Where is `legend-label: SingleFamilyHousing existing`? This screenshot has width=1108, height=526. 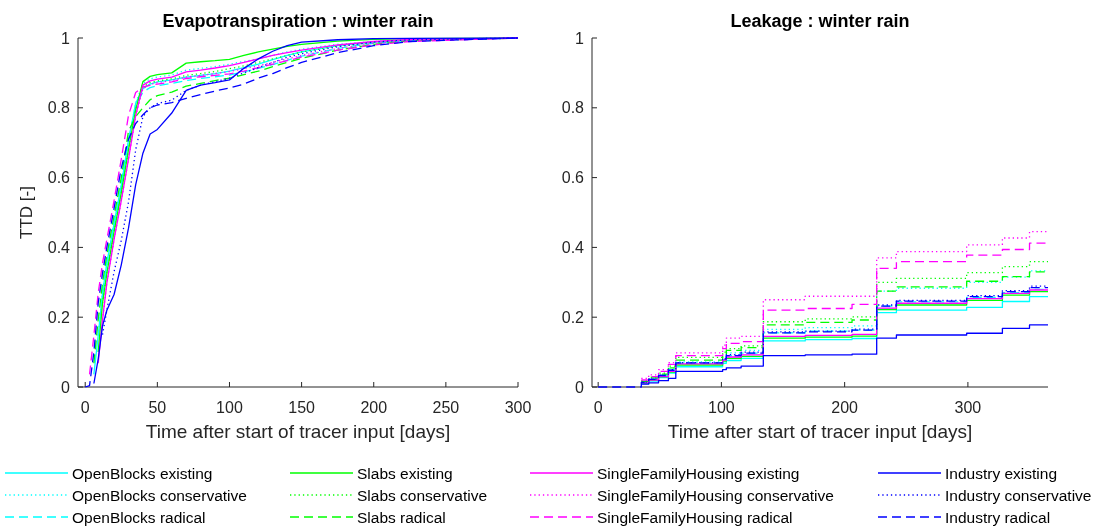 legend-label: SingleFamilyHousing existing is located at coordinates (698, 473).